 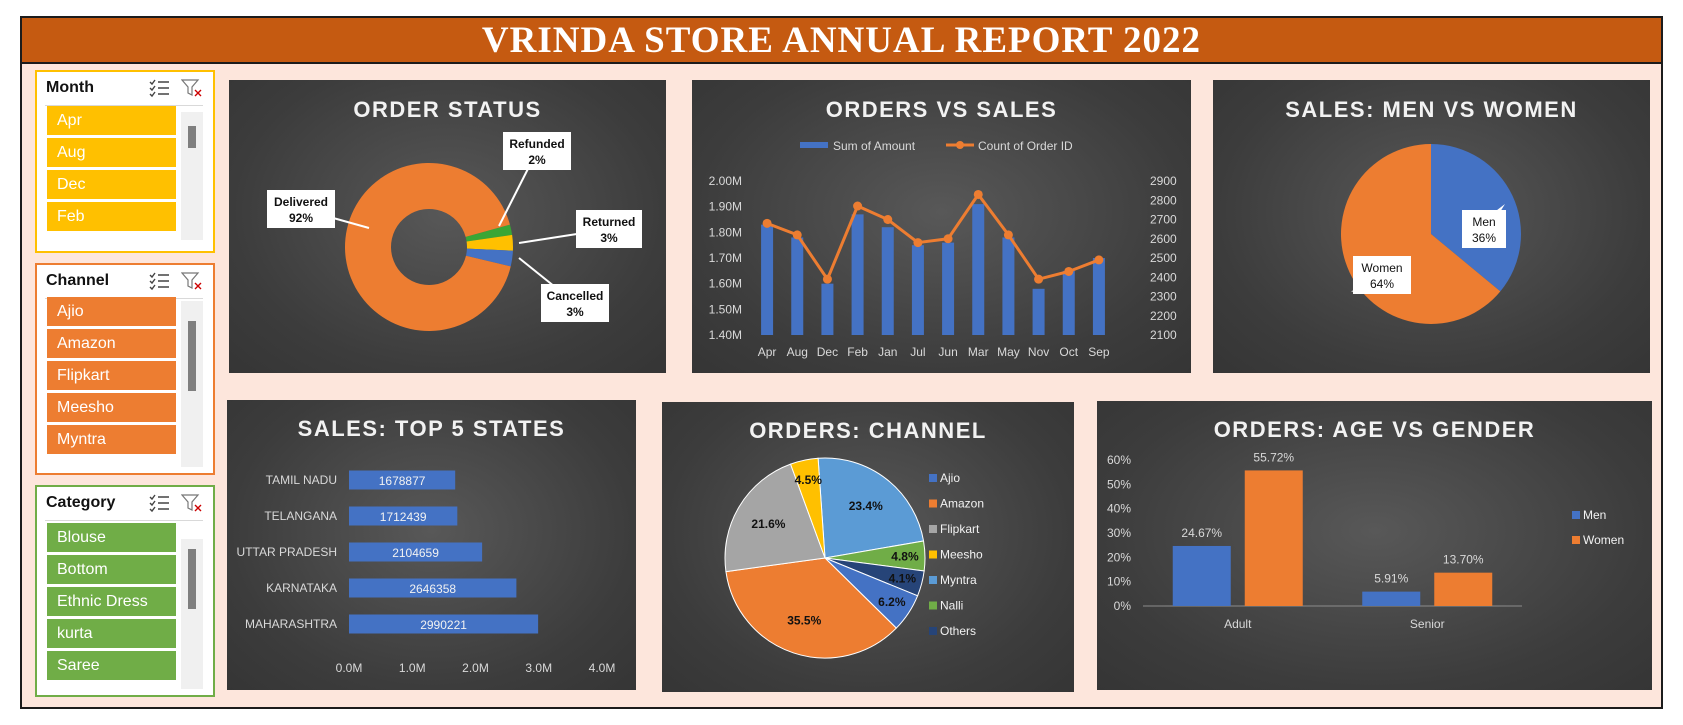 What do you see at coordinates (300, 516) in the screenshot?
I see `y-tick-telangana: TELANGANA` at bounding box center [300, 516].